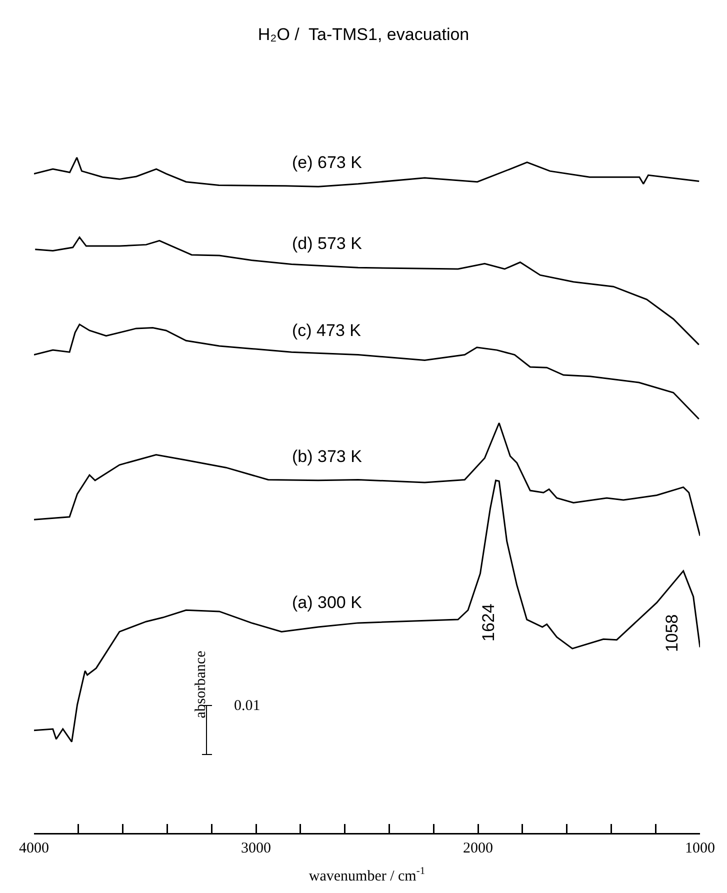  What do you see at coordinates (478, 848) in the screenshot?
I see `x-tick-label: 2000` at bounding box center [478, 848].